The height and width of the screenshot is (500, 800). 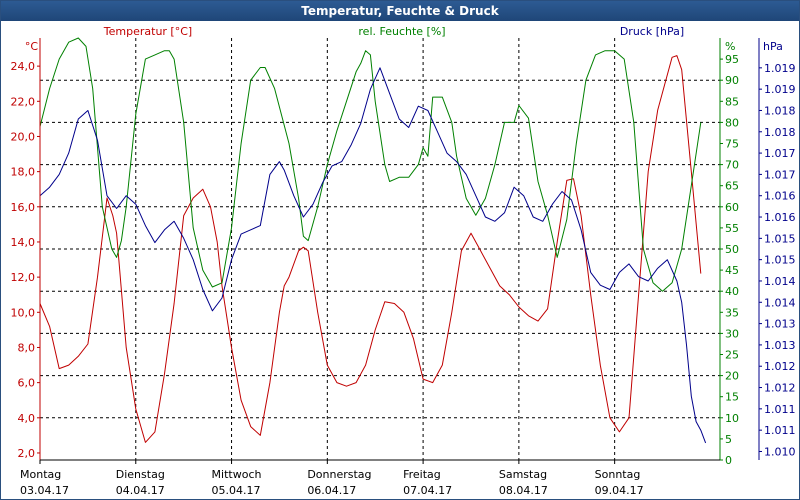 What do you see at coordinates (237, 474) in the screenshot?
I see `x-tick-day-label: Mittwoch` at bounding box center [237, 474].